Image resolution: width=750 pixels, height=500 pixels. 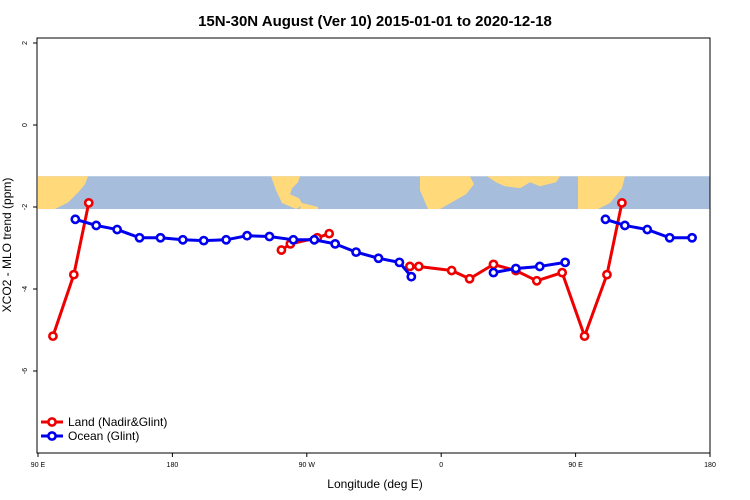 I want to click on world-map-band, so click(x=374, y=193).